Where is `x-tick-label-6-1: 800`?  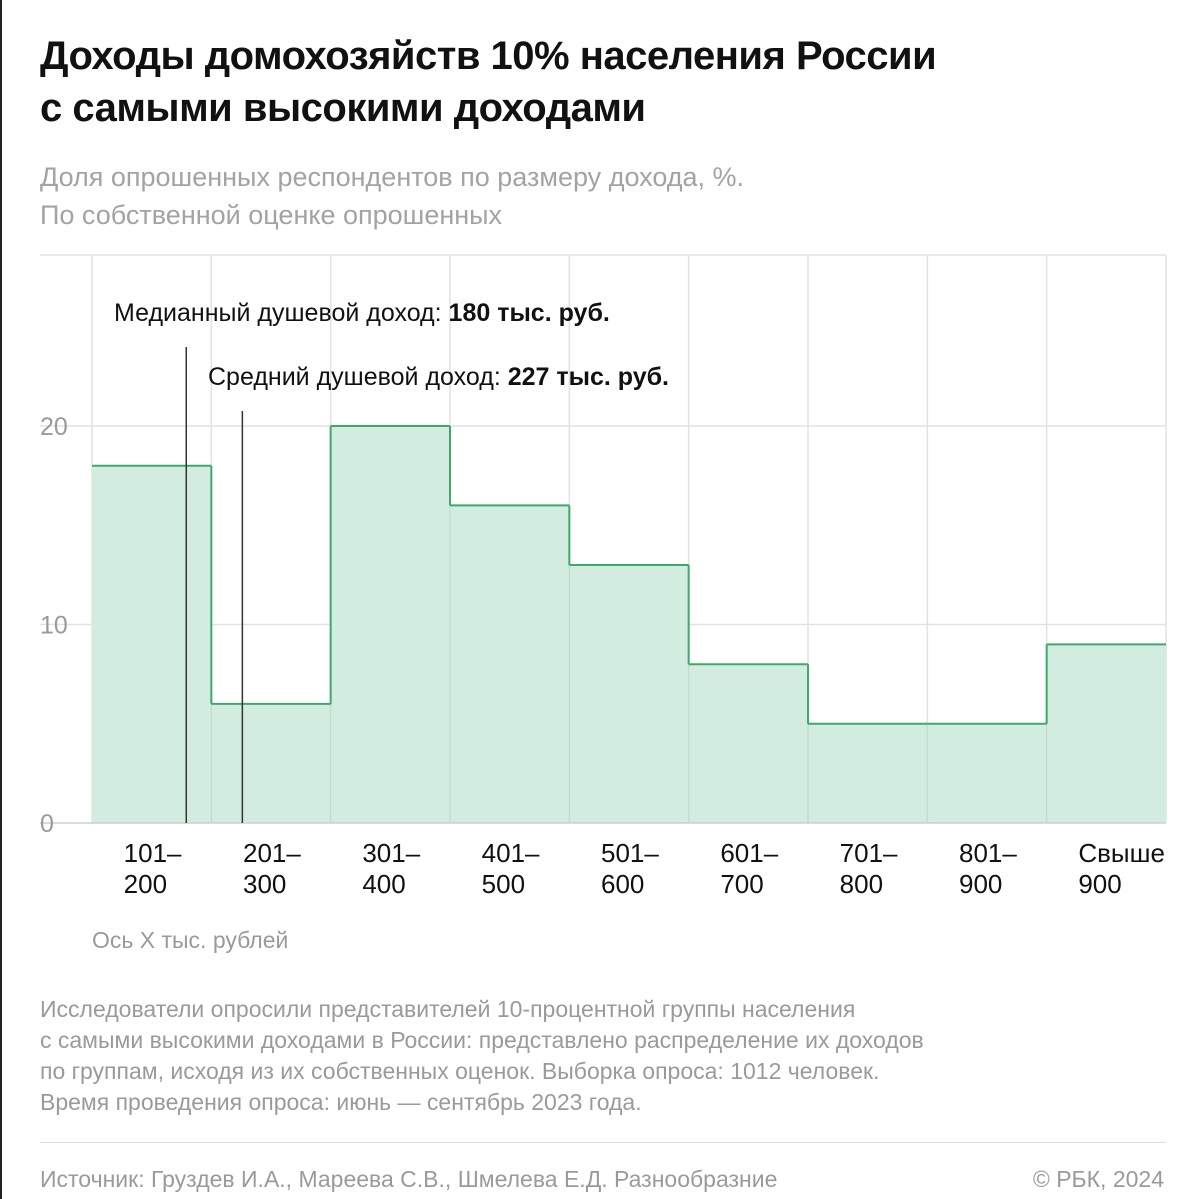
x-tick-label-6-1: 800 is located at coordinates (861, 884).